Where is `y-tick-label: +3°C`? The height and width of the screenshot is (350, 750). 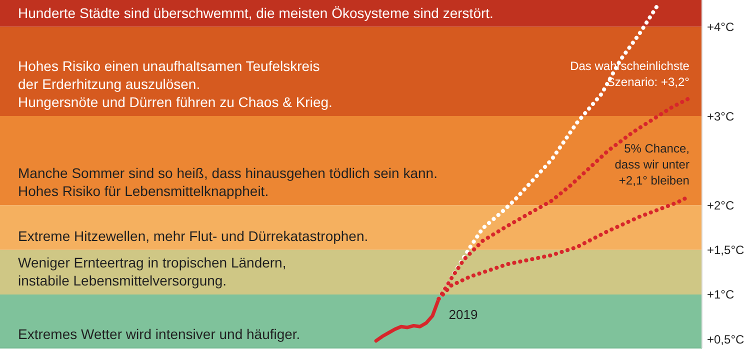
y-tick-label: +3°C is located at coordinates (720, 116).